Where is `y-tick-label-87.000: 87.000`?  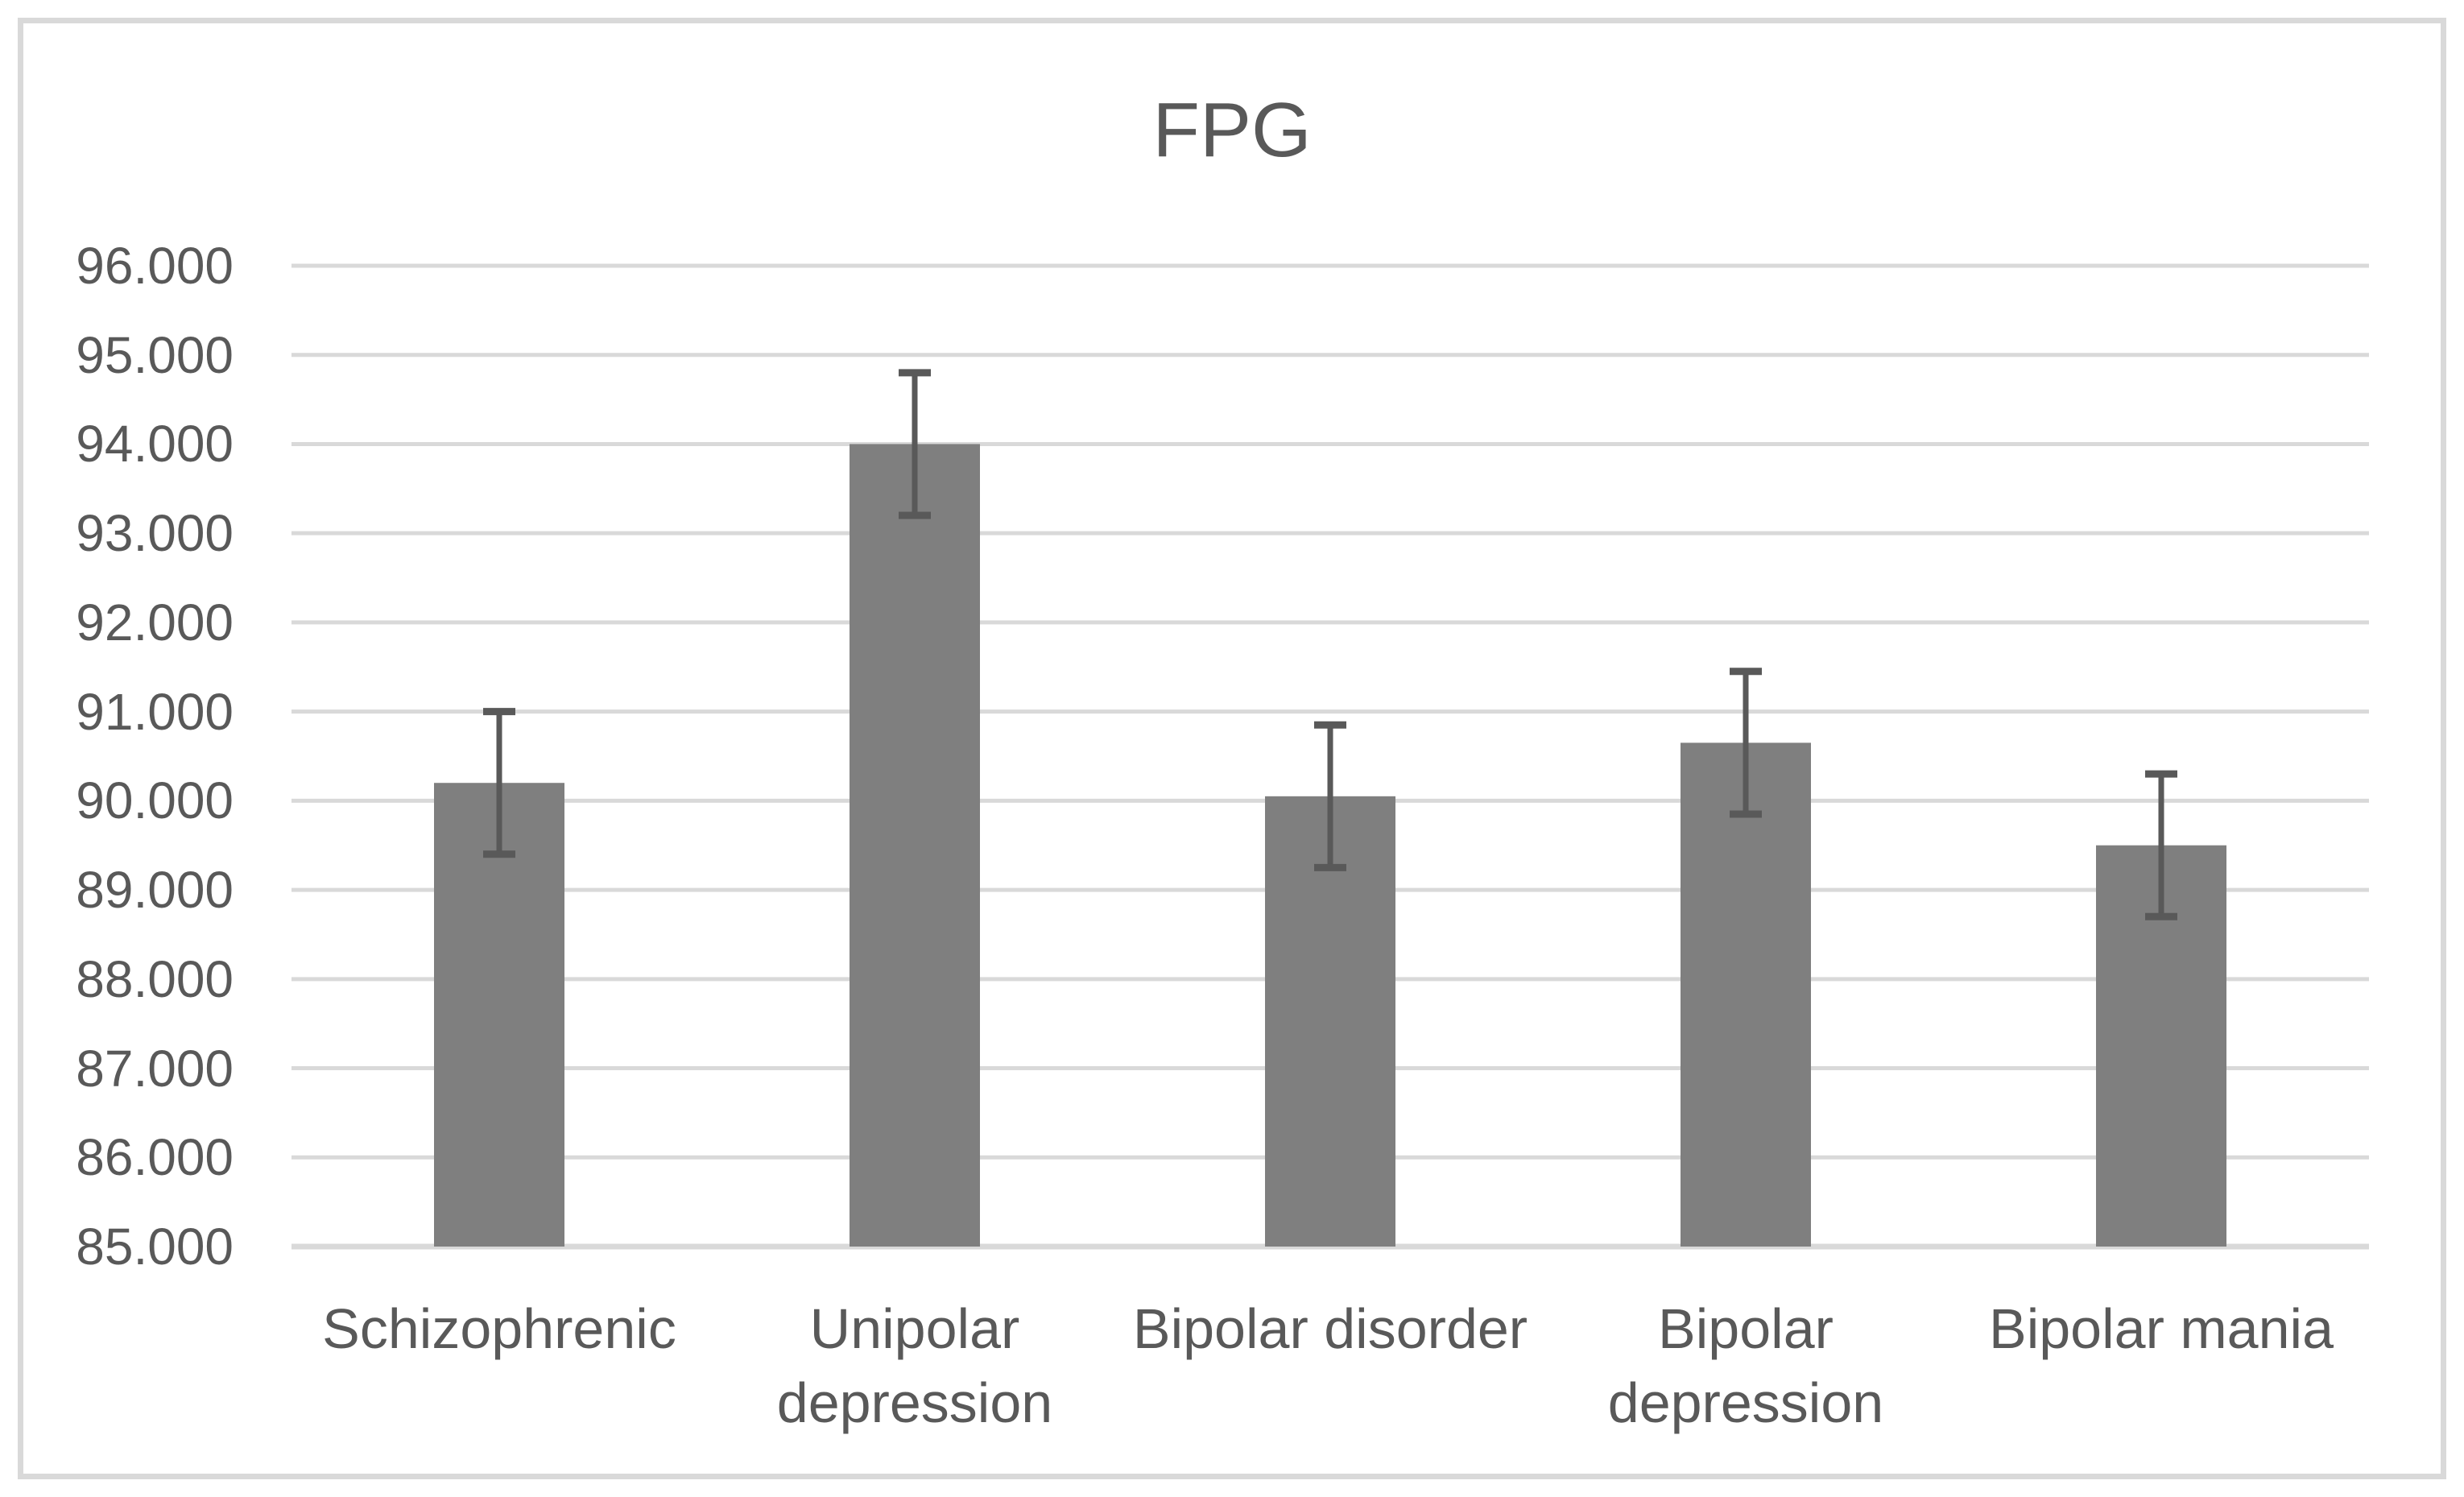 y-tick-label-87.000: 87.000 is located at coordinates (155, 1069).